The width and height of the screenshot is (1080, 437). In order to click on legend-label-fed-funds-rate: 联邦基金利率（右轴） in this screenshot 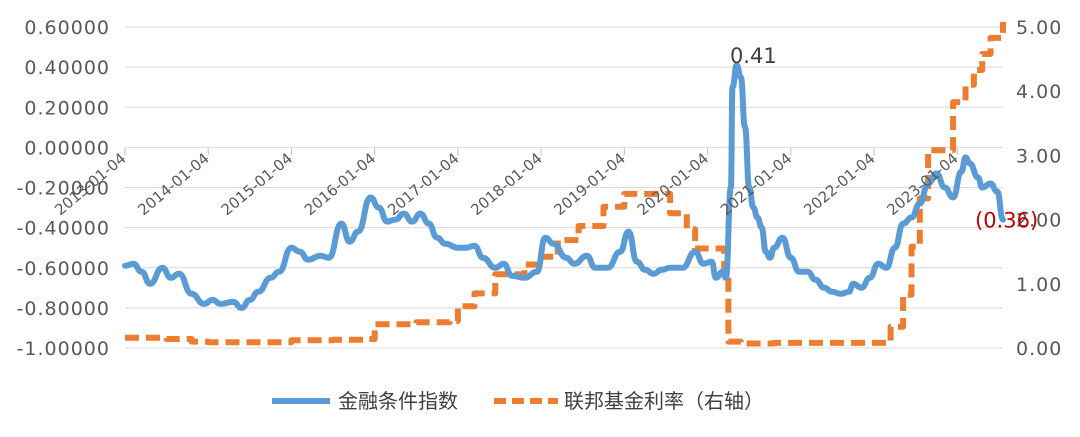, I will do `click(664, 401)`.